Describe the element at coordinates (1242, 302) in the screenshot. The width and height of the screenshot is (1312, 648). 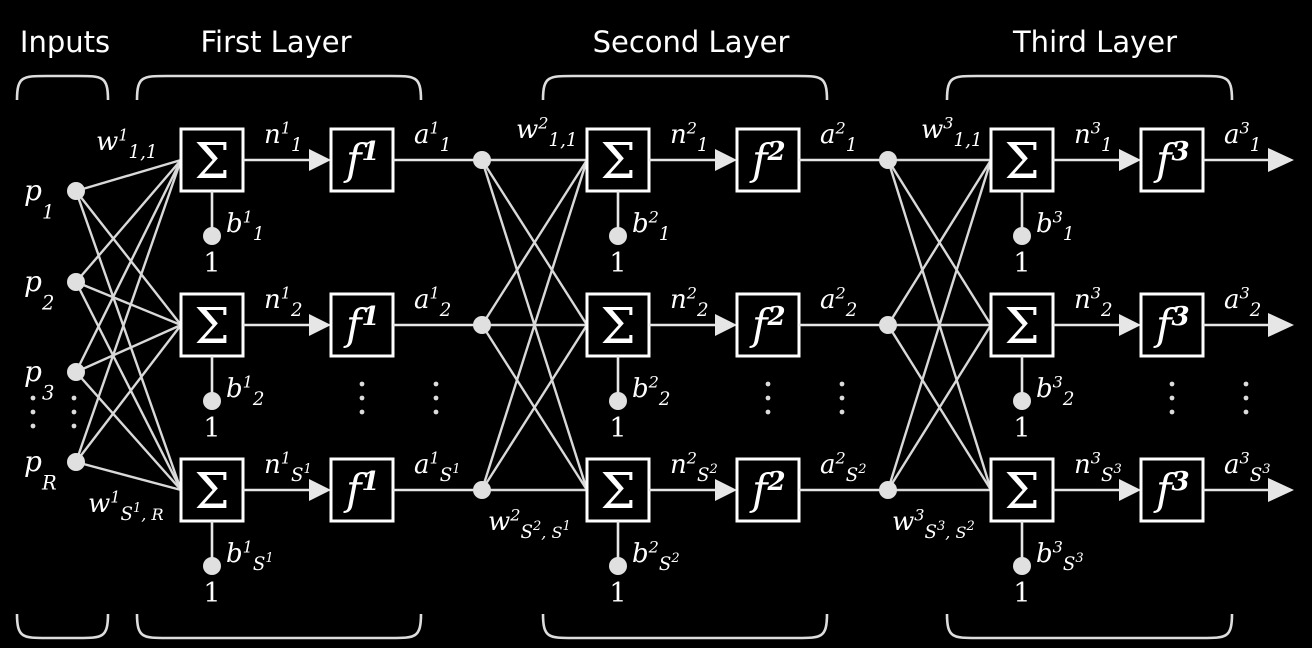
I see `layer-3-neuron-2-output-label: a32` at that location.